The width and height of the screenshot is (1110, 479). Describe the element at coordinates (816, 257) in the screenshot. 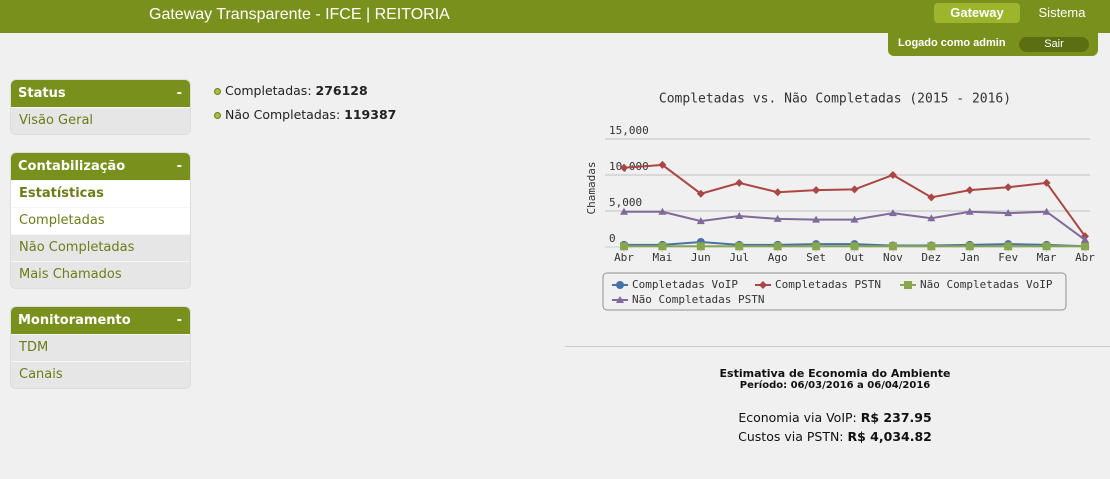

I see `x-tick-label: Set` at that location.